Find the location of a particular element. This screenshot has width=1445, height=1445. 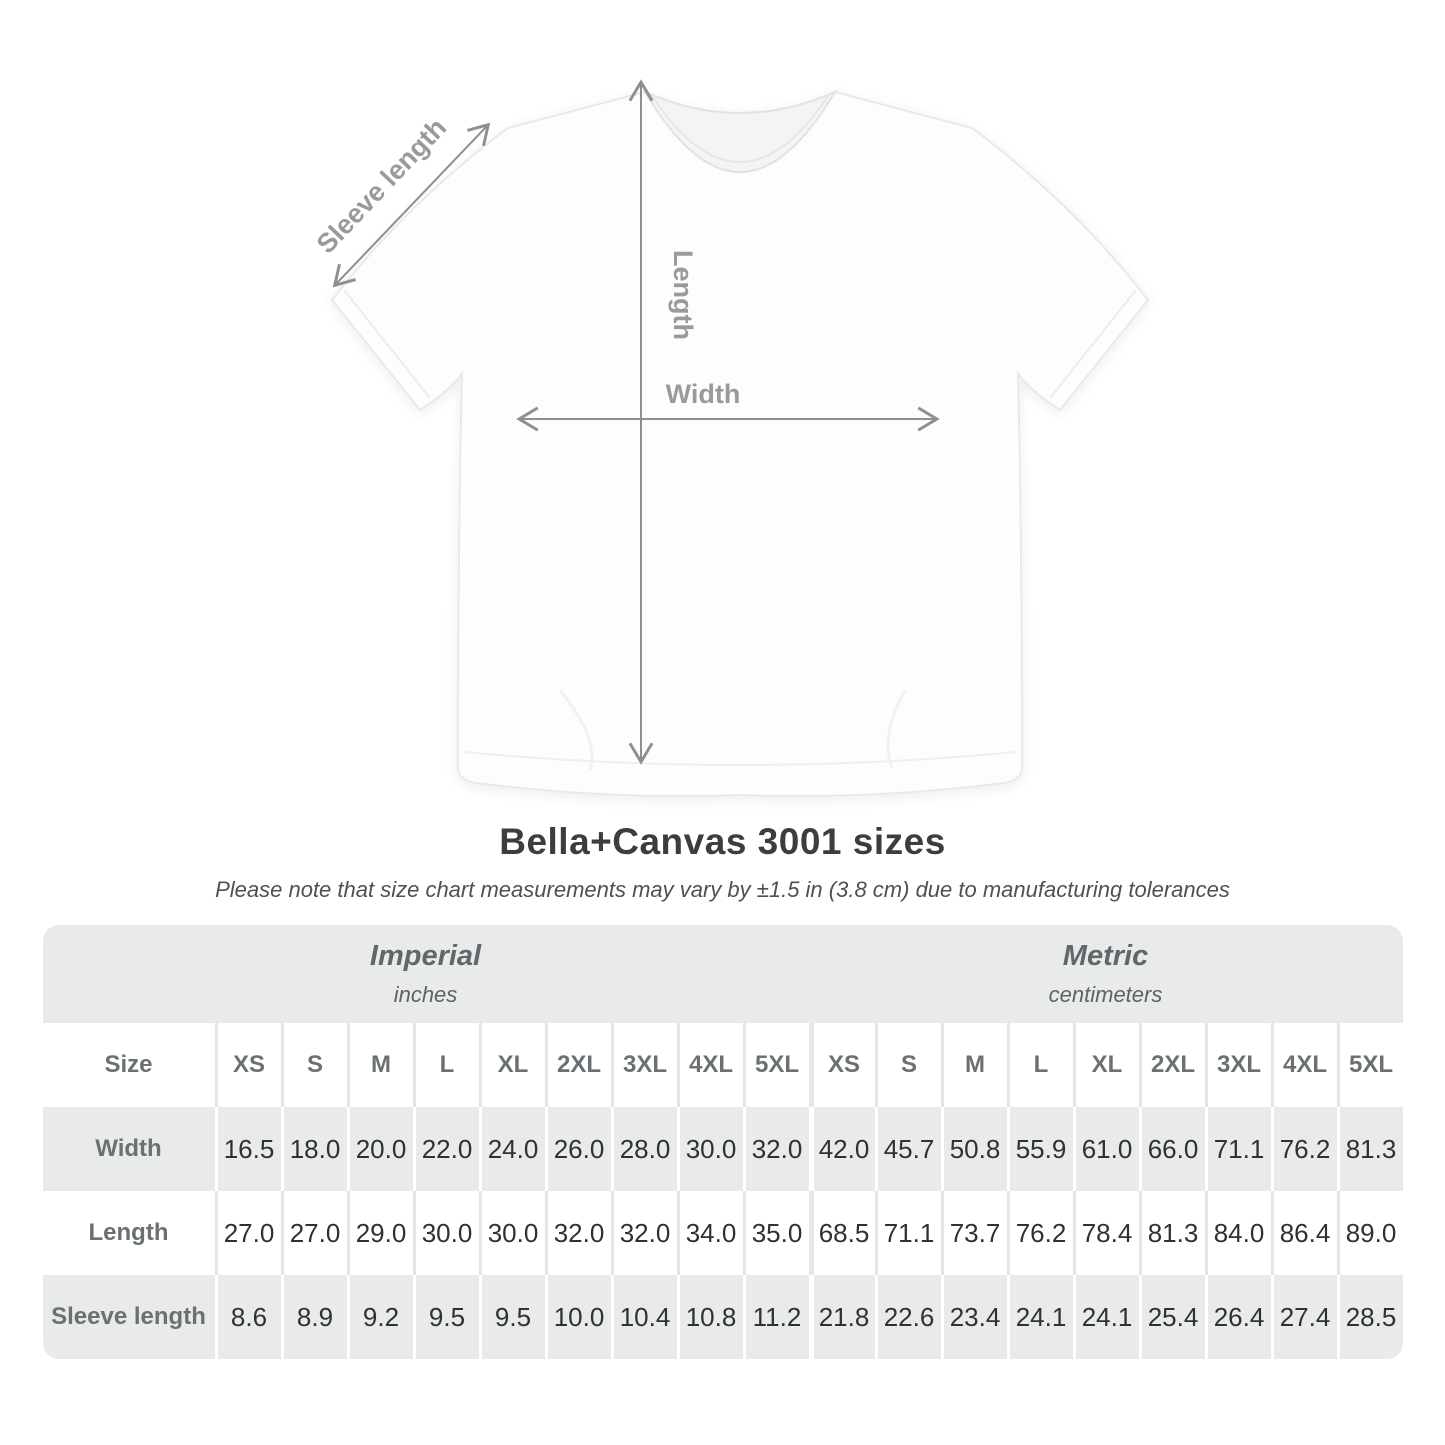

value-cell: 22.6 is located at coordinates (907, 1317).